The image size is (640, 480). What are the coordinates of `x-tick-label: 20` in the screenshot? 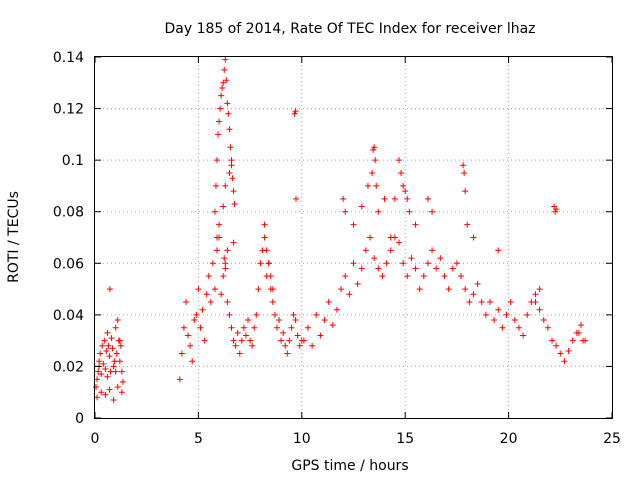 It's located at (509, 439).